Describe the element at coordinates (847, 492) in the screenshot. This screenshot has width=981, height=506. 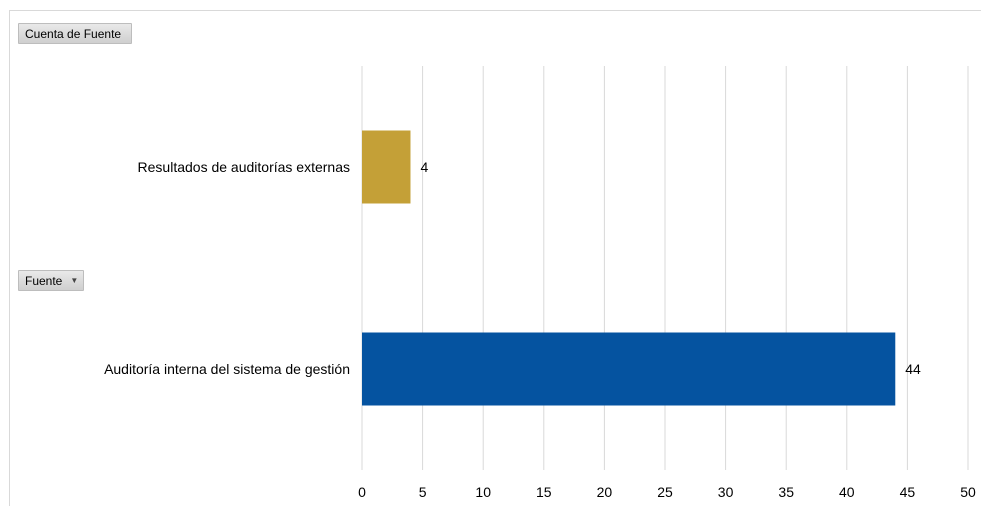
I see `x-tick-label: 40` at that location.